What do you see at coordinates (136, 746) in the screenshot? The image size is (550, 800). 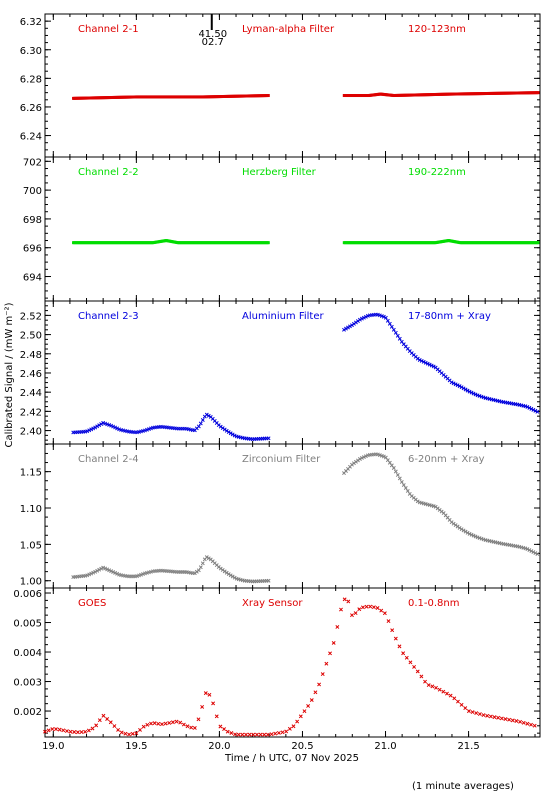 I see `x-tick-label: 19.5` at bounding box center [136, 746].